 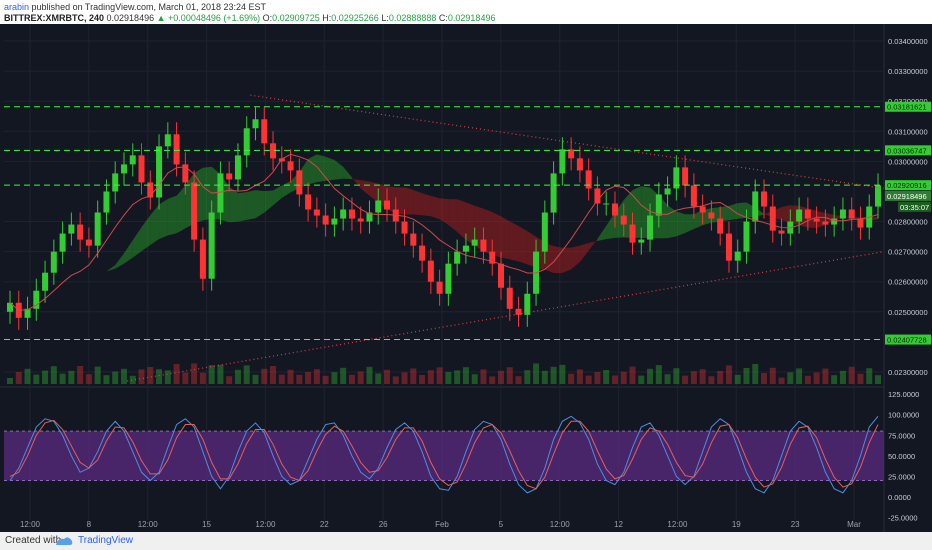 What do you see at coordinates (901, 476) in the screenshot?
I see `stoch-tick-label: 25.0000` at bounding box center [901, 476].